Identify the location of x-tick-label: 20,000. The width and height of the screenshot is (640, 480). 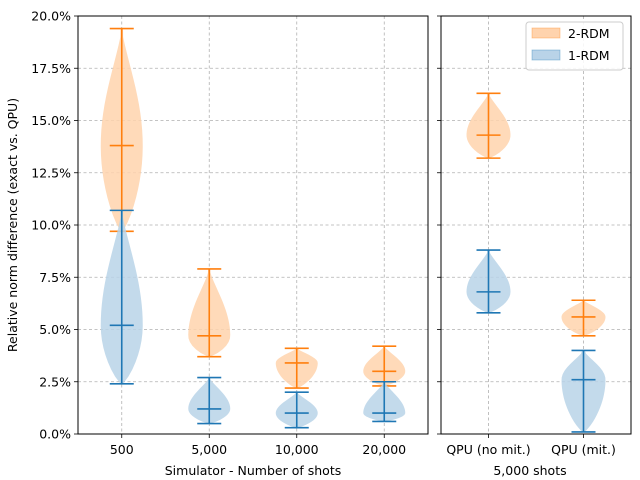
(384, 449).